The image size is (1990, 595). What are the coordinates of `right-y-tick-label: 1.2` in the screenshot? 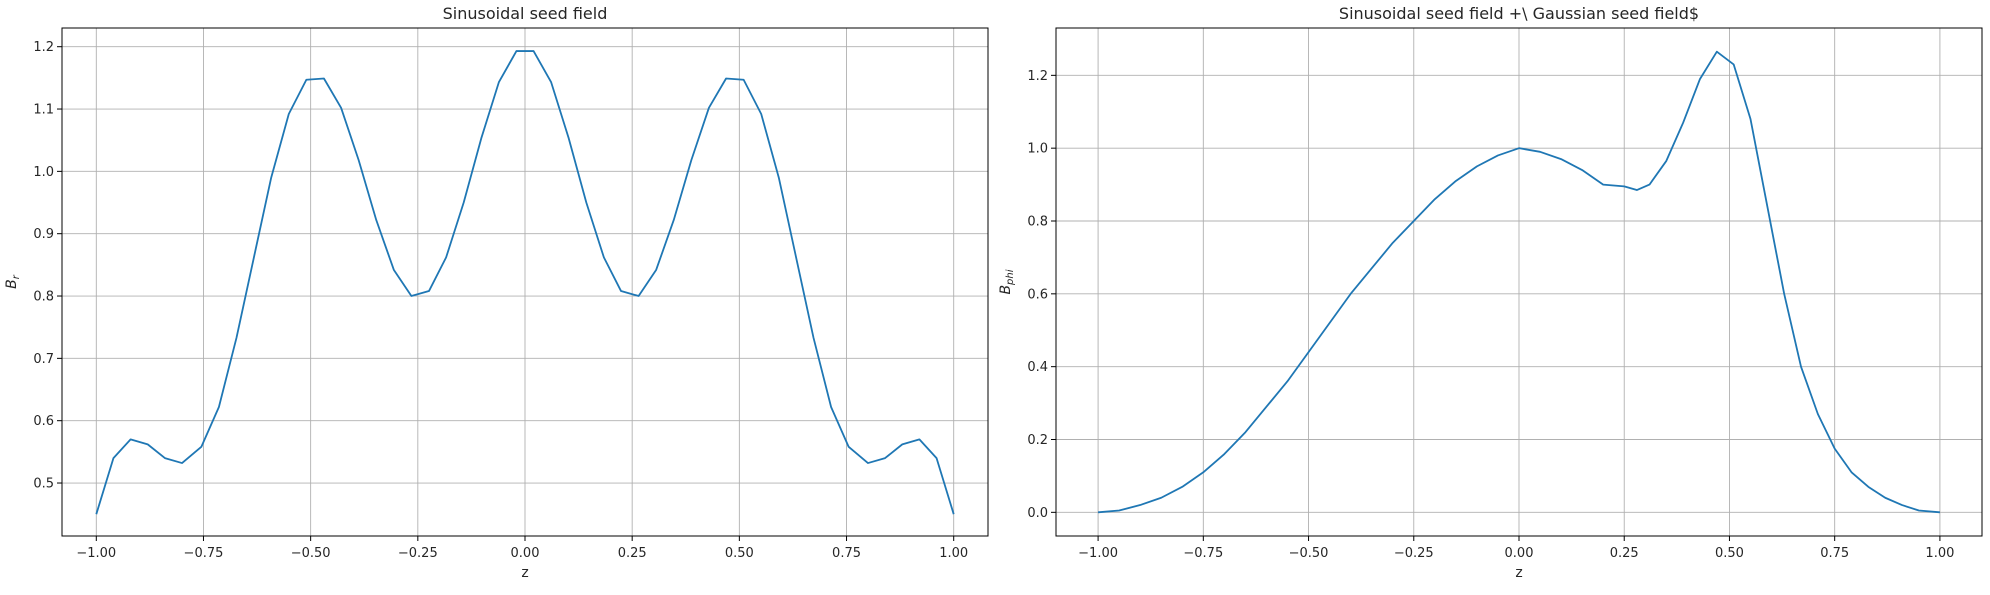 It's located at (1037, 76).